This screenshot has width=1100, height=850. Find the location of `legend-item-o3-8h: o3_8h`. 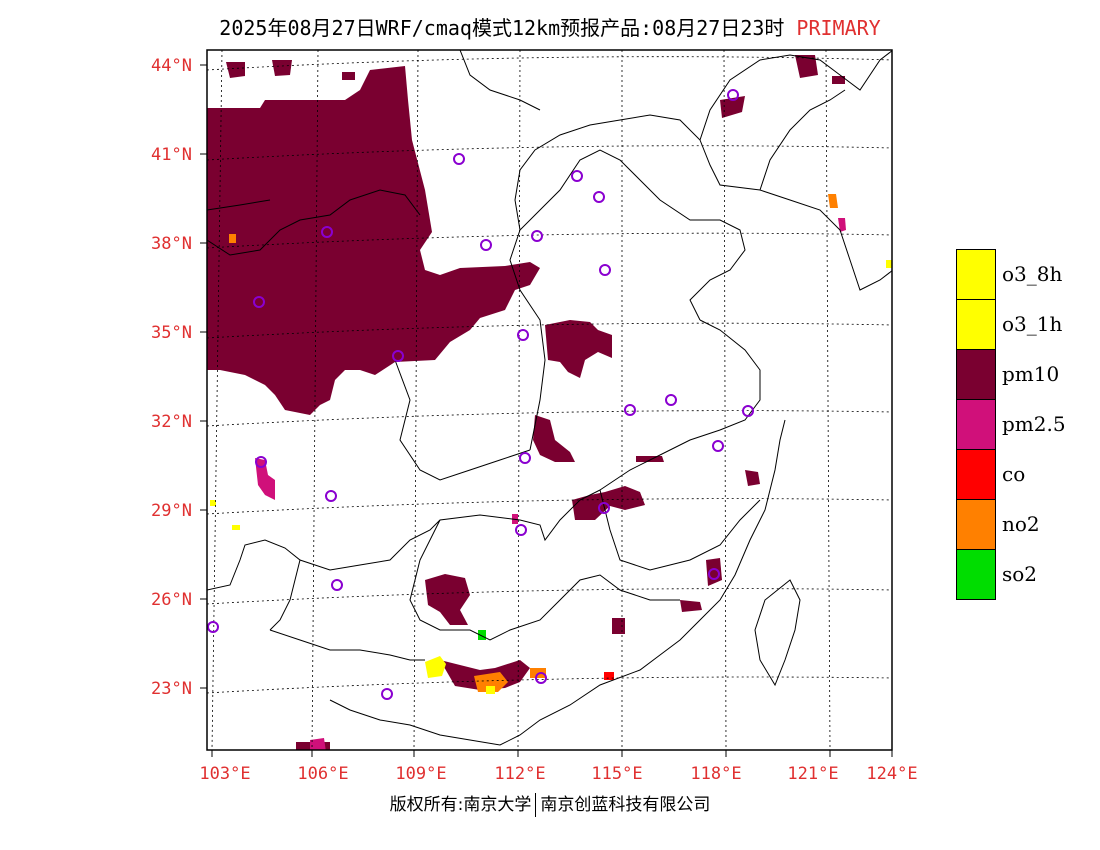

legend-item-o3-8h: o3_8h is located at coordinates (1028, 274).